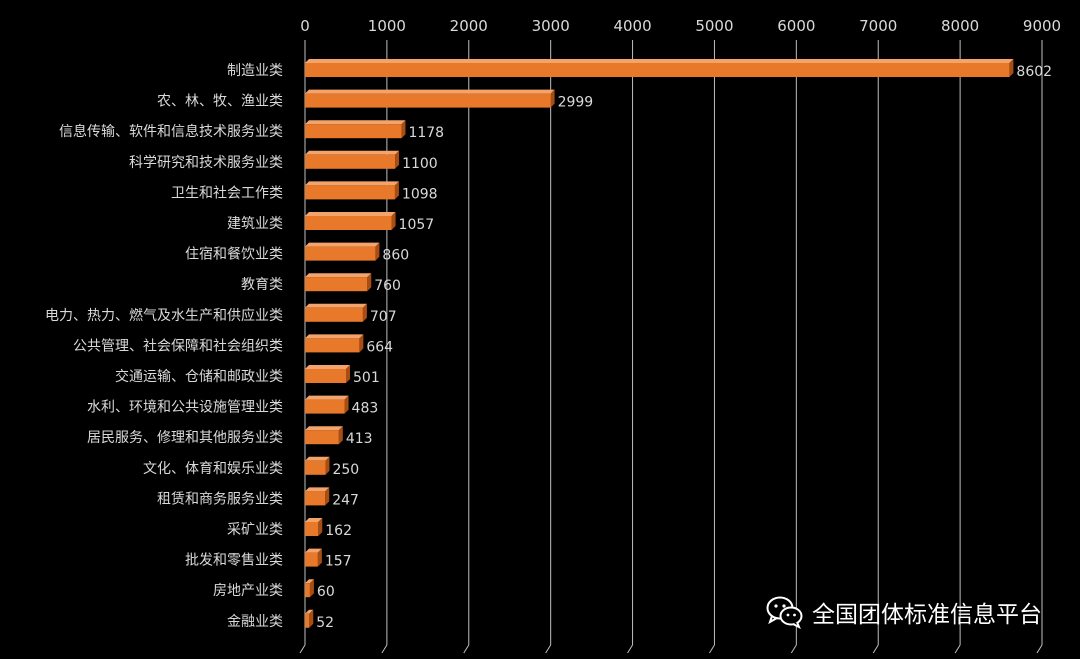 The width and height of the screenshot is (1080, 659). What do you see at coordinates (379, 347) in the screenshot?
I see `value-label: 664` at bounding box center [379, 347].